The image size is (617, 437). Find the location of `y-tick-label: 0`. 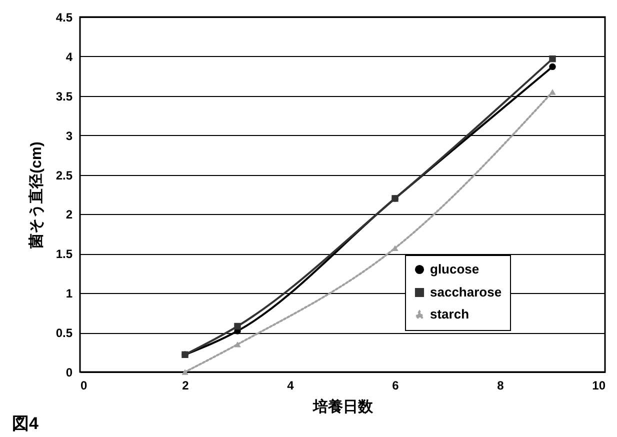

y-tick-label: 0 is located at coordinates (69, 373).